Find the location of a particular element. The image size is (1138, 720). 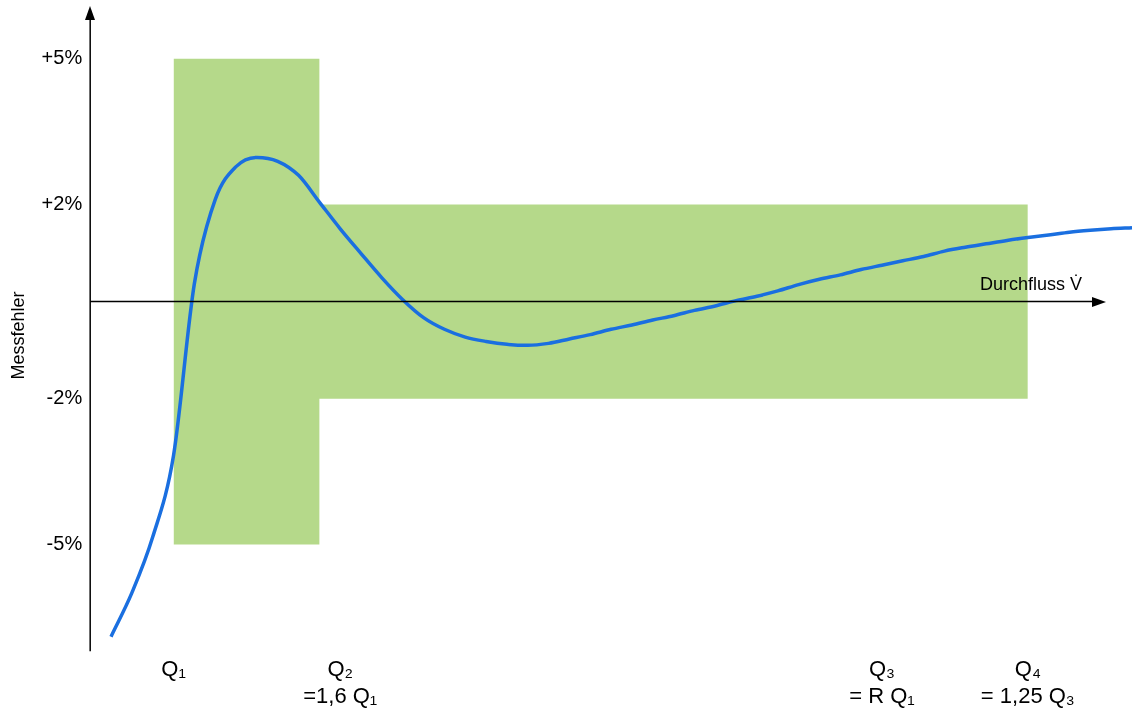

y-tick-label: +5% is located at coordinates (62, 57).